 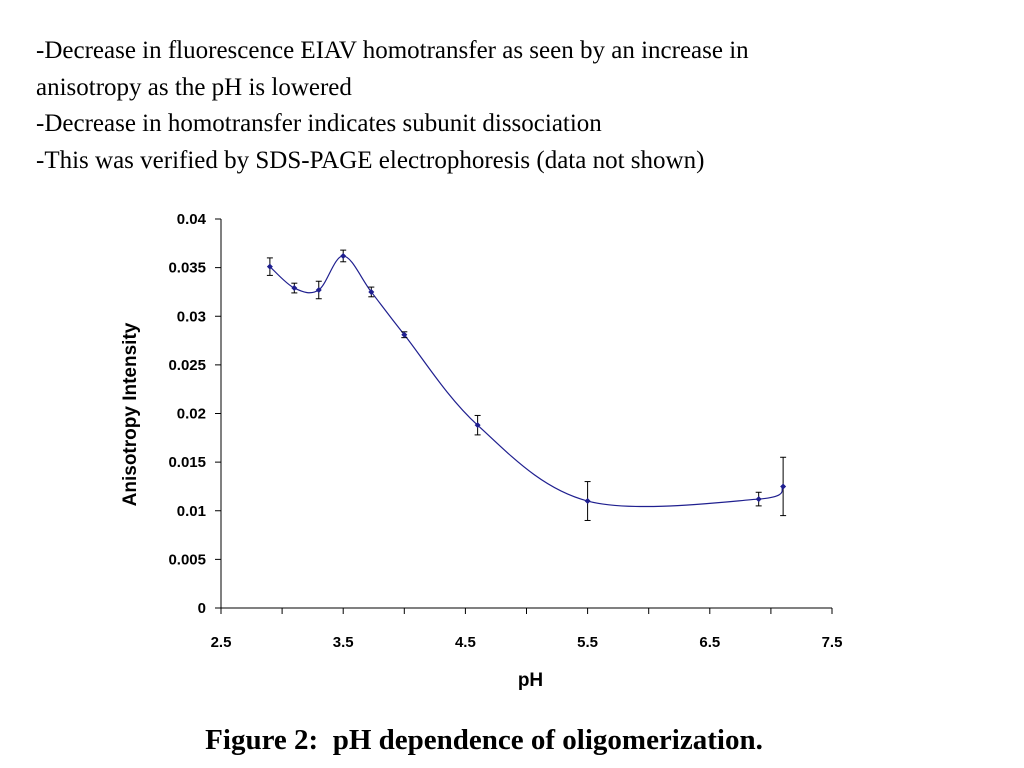 I want to click on x-tick-label: 6.5, so click(x=709, y=642).